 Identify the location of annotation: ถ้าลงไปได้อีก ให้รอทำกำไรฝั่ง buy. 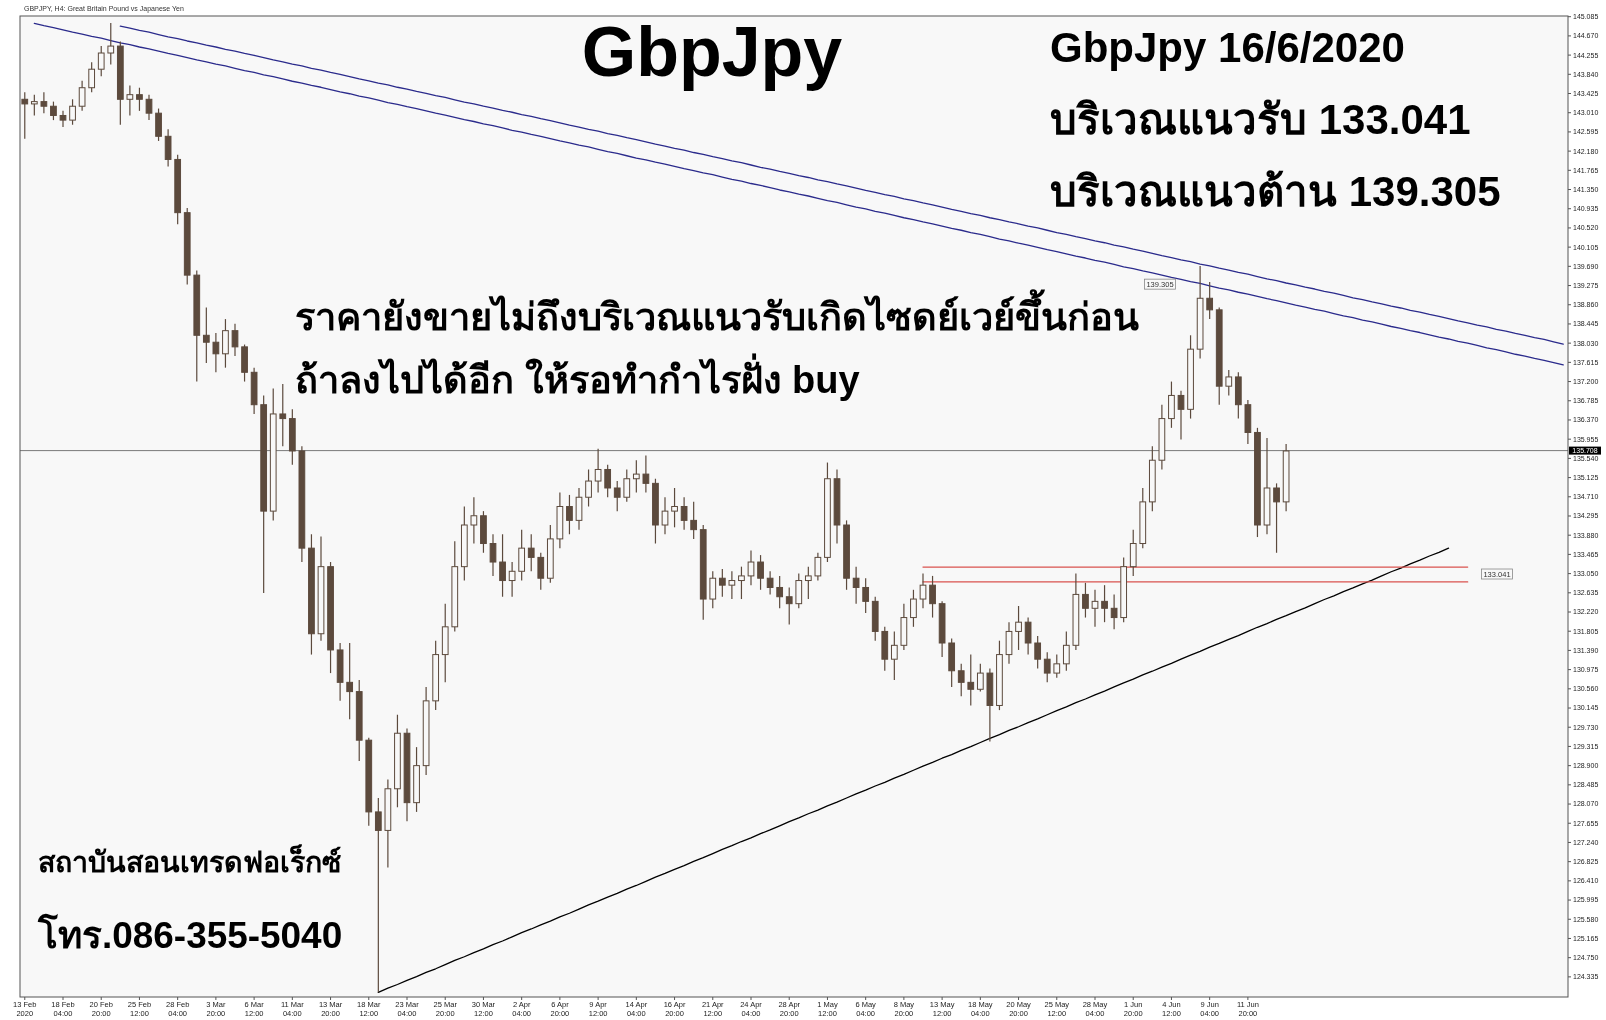
(577, 377).